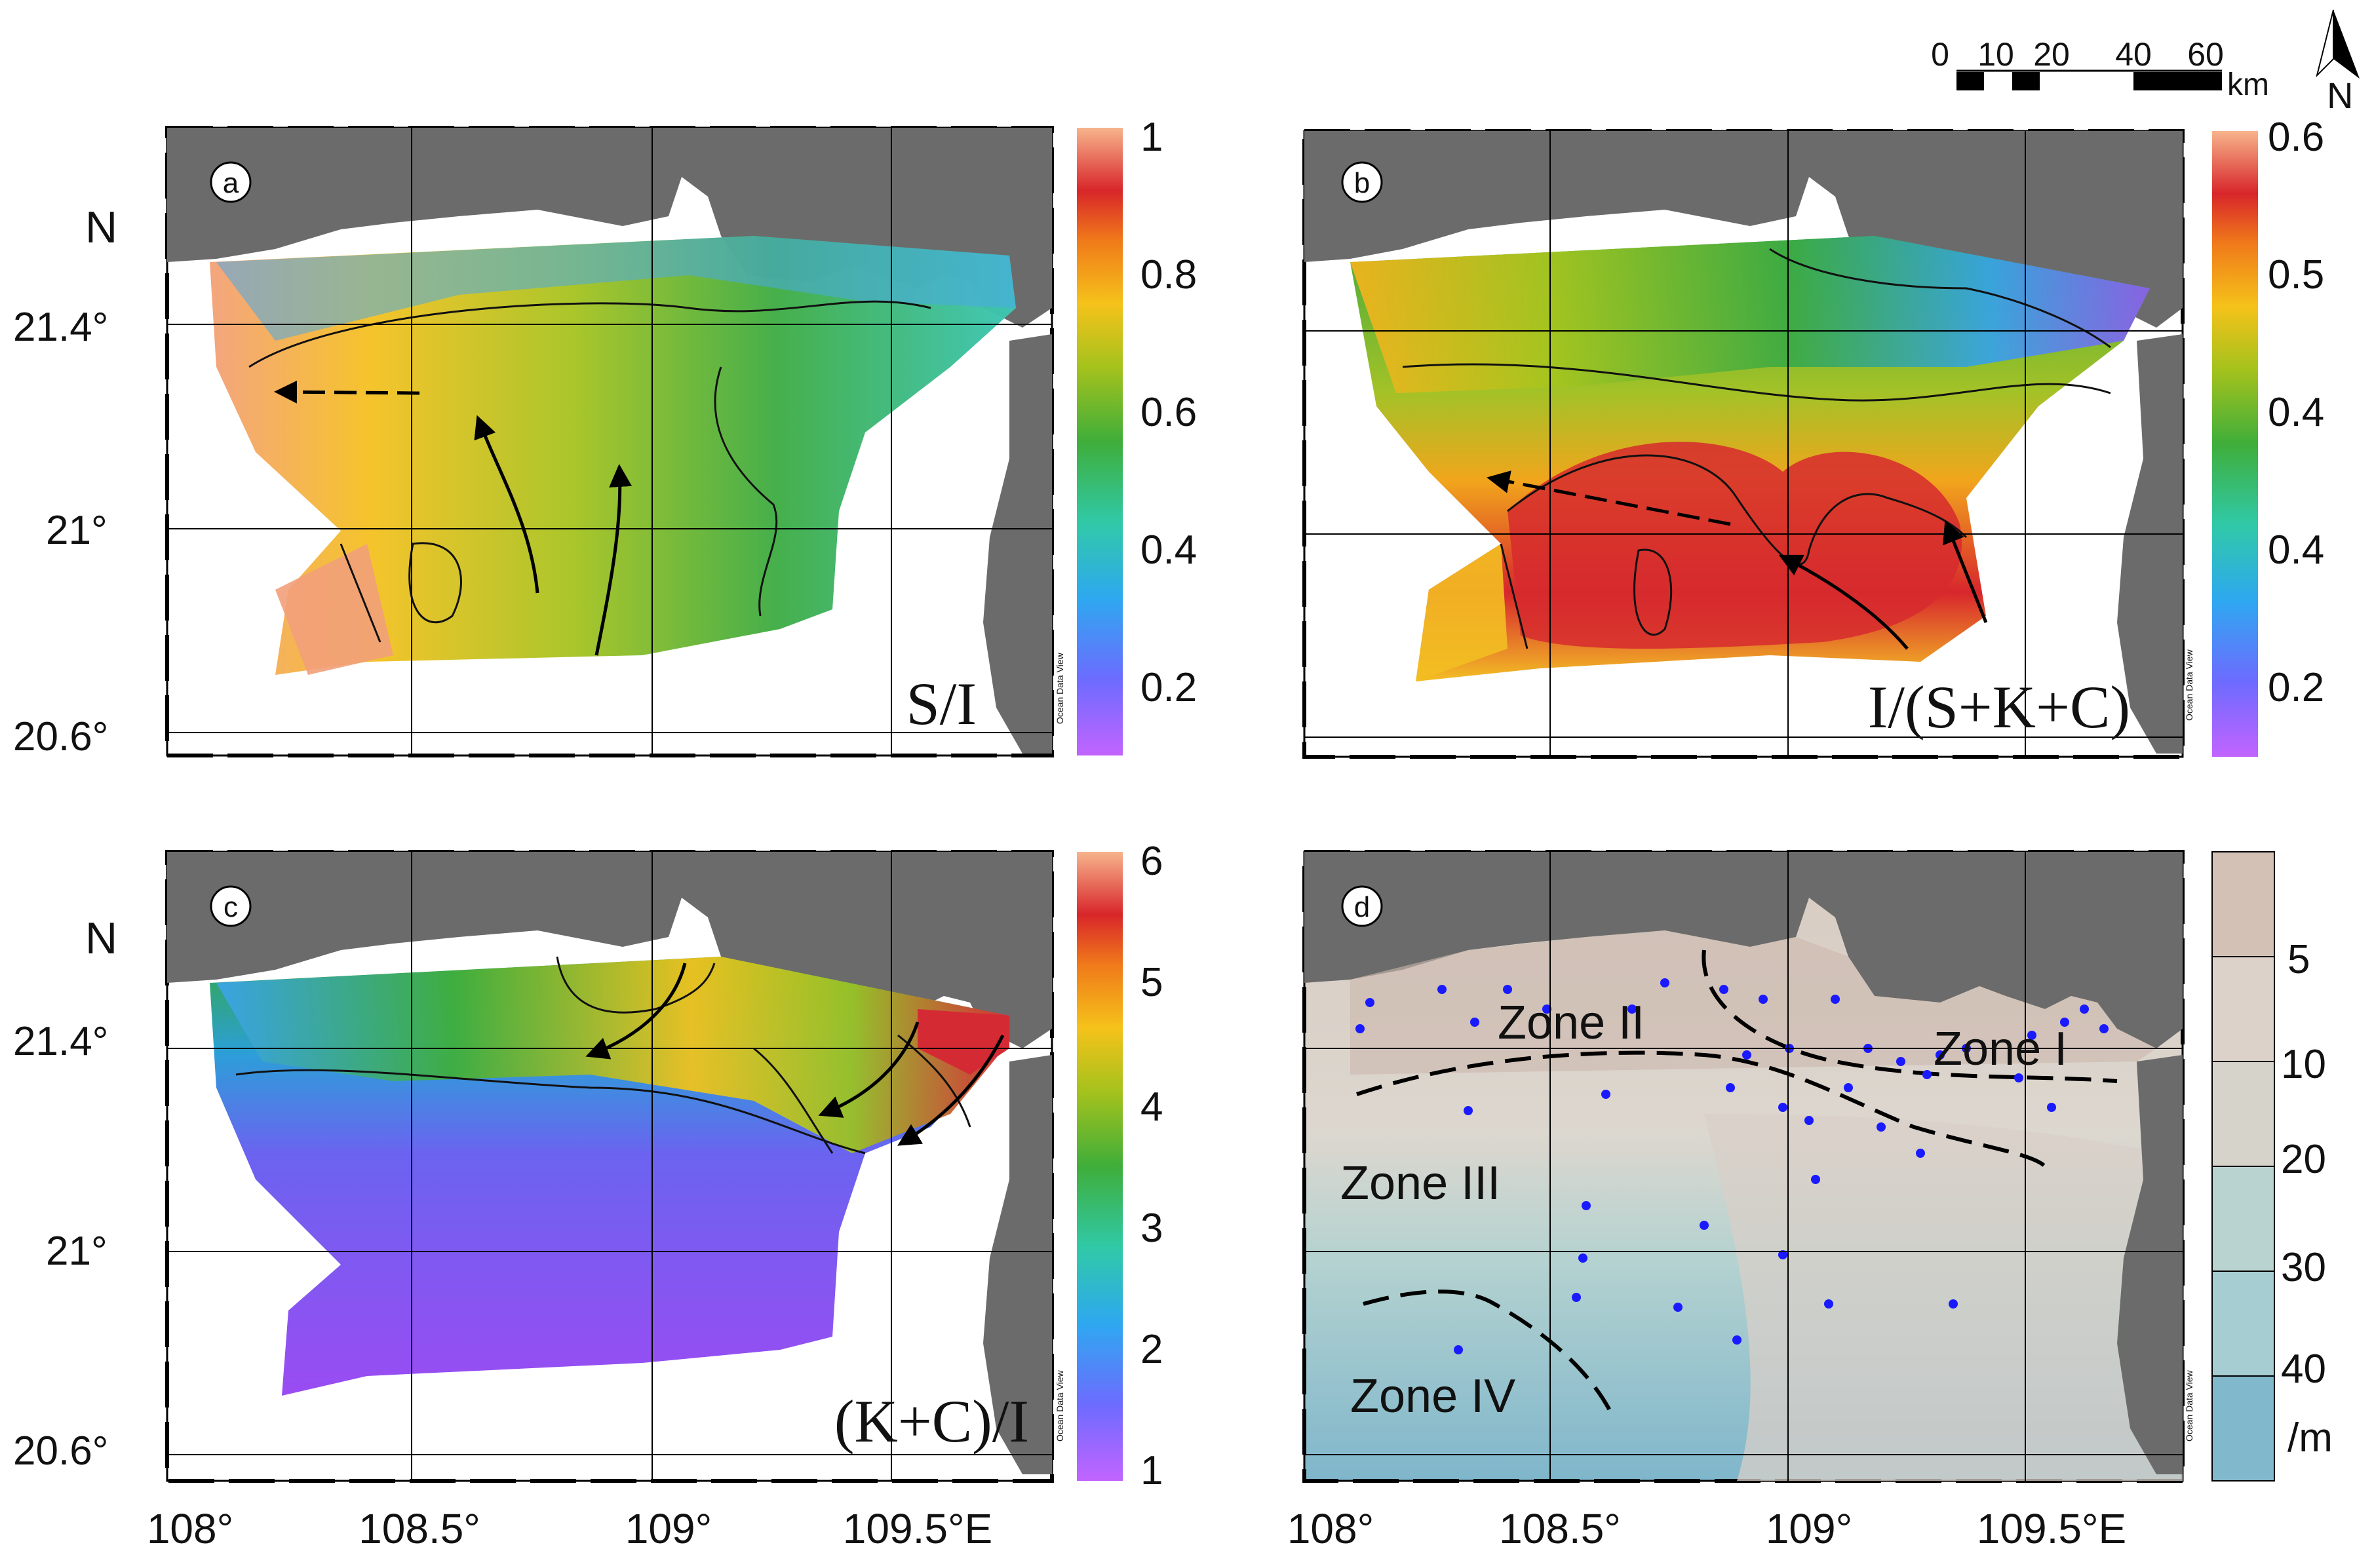 Image resolution: width=2374 pixels, height=1568 pixels. Describe the element at coordinates (1151, 138) in the screenshot. I see `colorbar-a-tick-1: 1` at that location.